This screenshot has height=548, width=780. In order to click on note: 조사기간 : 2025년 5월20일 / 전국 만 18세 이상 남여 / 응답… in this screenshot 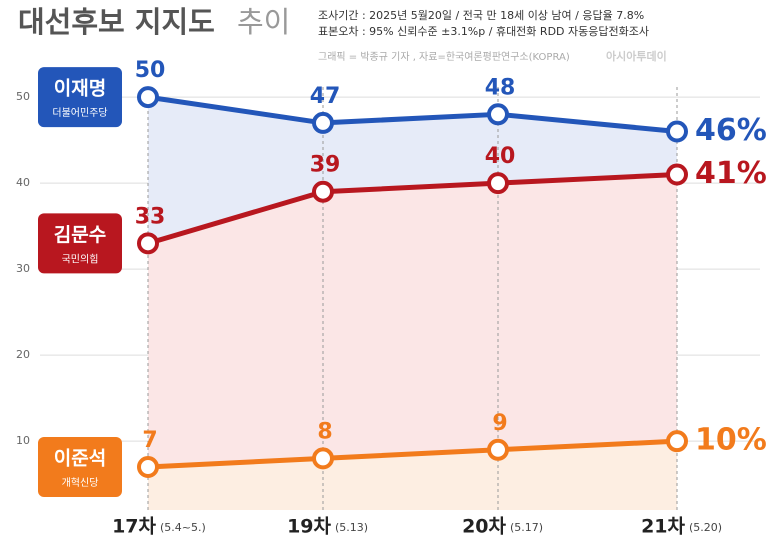, I will do `click(481, 15)`.